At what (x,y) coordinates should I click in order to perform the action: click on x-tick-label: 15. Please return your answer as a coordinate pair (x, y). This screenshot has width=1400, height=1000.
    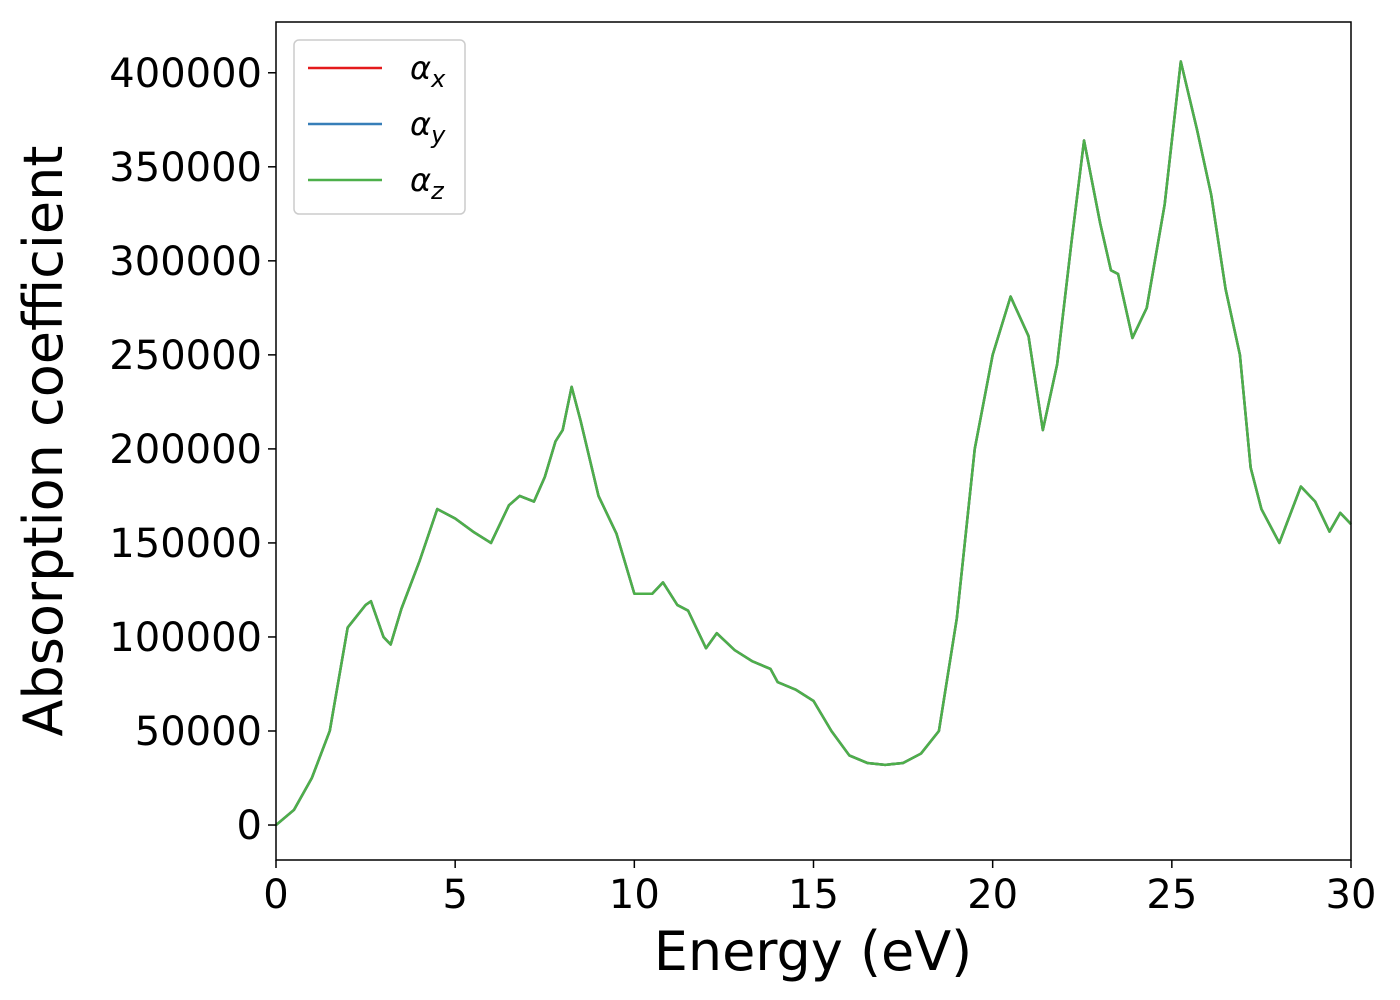
    Looking at the image, I should click on (813, 895).